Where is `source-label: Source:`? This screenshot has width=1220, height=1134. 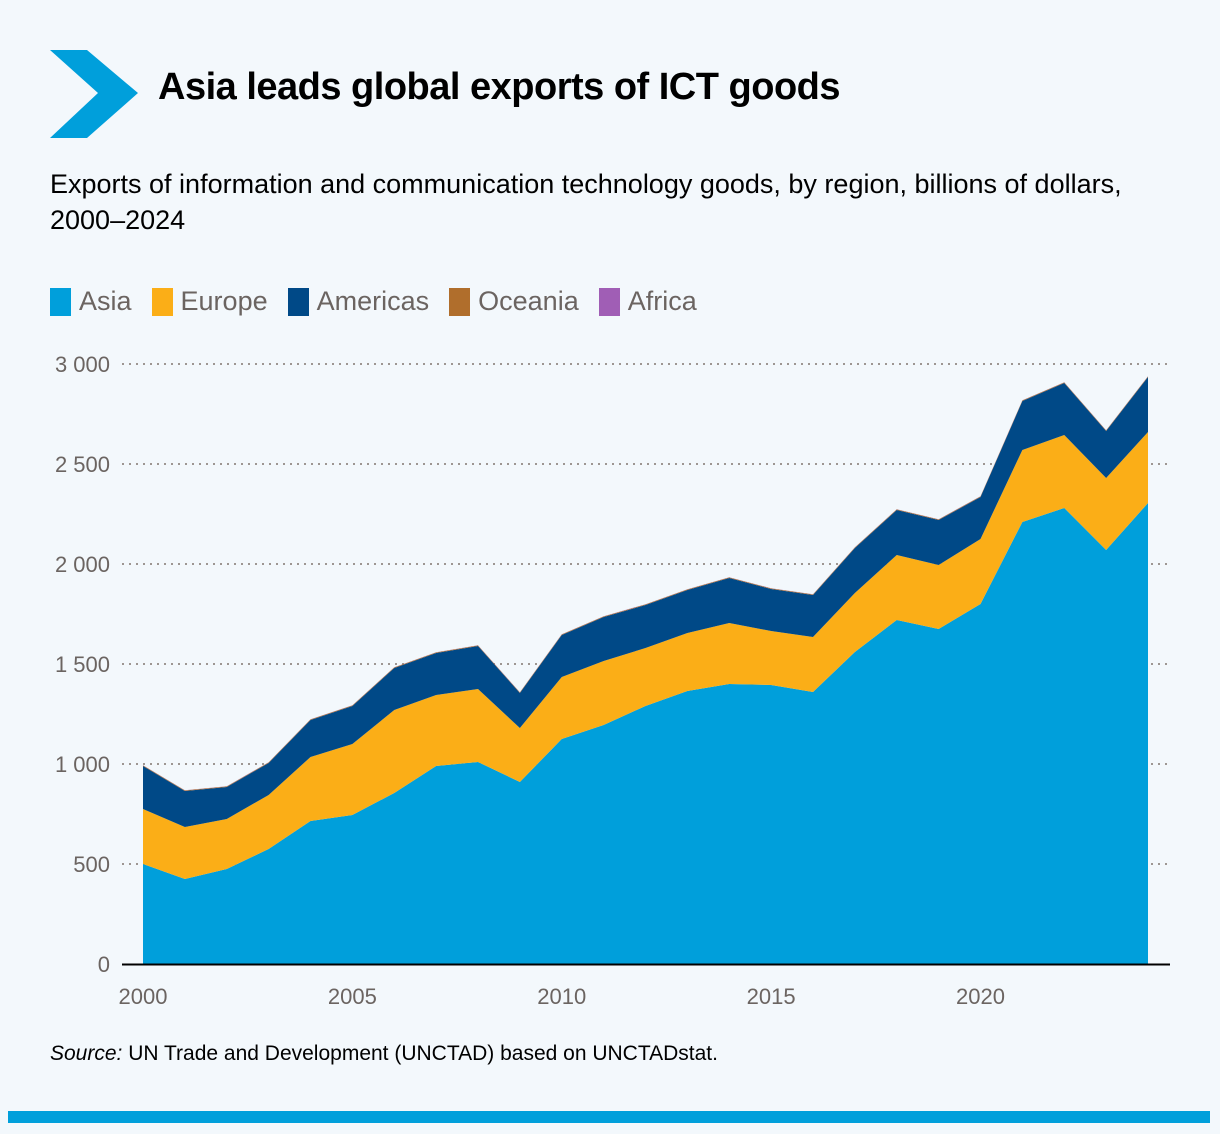
source-label: Source: is located at coordinates (86, 1053).